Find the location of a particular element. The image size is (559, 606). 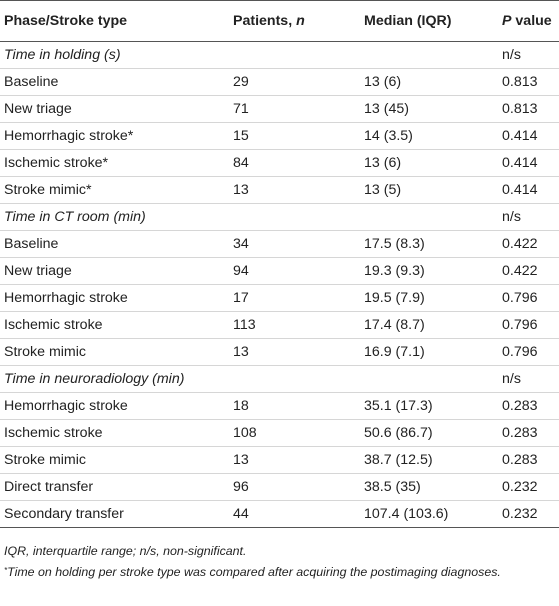

cell-median-iqr: 50.6 (86.7) is located at coordinates (398, 433).